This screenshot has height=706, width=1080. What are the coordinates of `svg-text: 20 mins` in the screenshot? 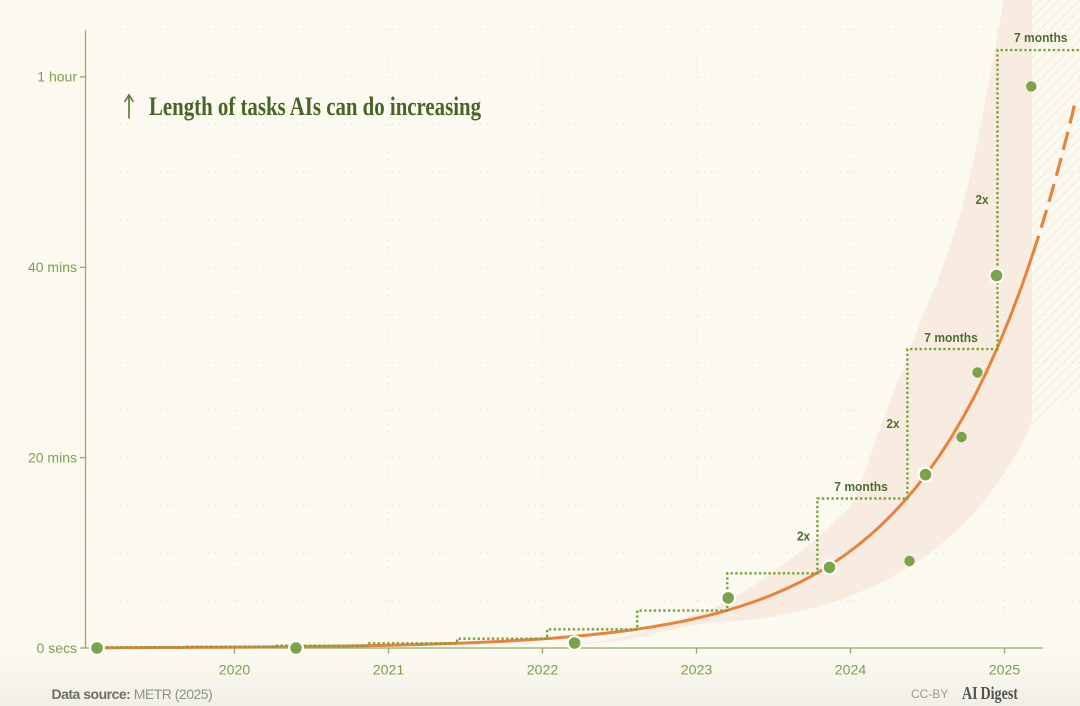 It's located at (52, 457).